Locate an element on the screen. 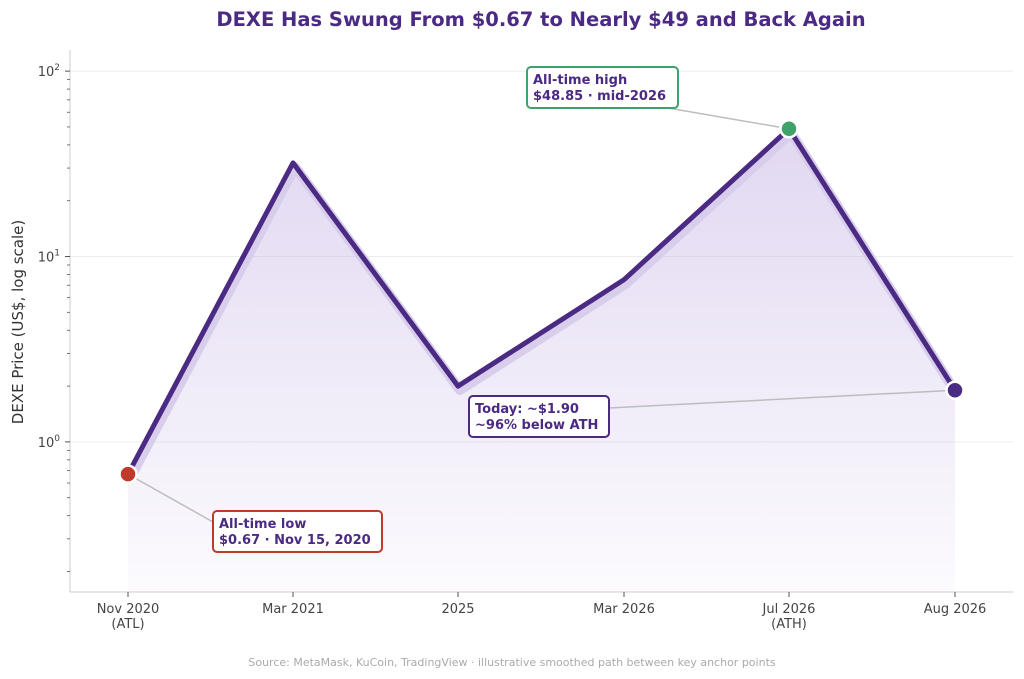 The width and height of the screenshot is (1024, 679). y-tick-label-2: 10² is located at coordinates (49, 71).